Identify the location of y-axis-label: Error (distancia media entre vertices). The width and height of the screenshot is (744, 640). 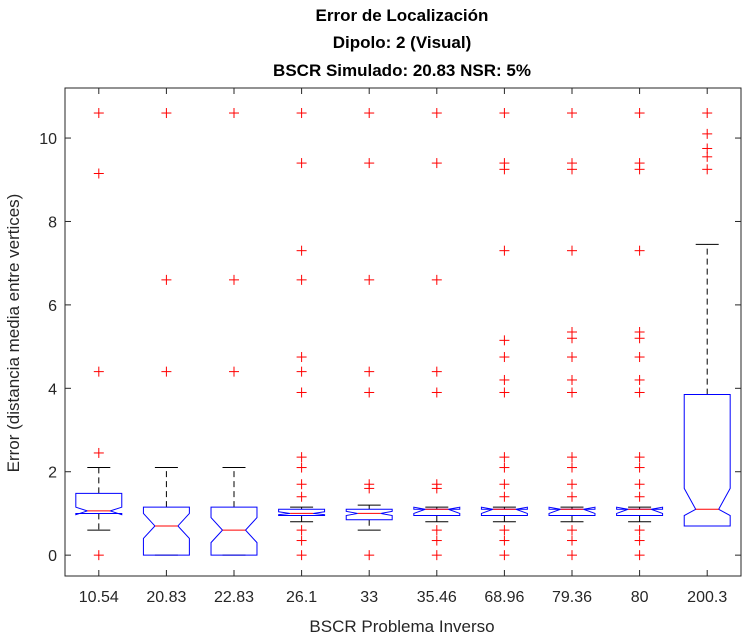
(13, 333).